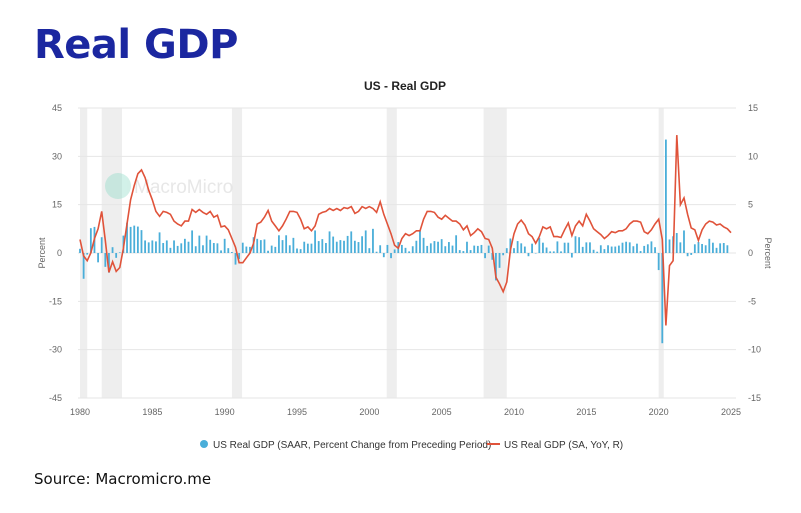 This screenshot has width=801, height=513. What do you see at coordinates (514, 412) in the screenshot?
I see `x-tick: 2010` at bounding box center [514, 412].